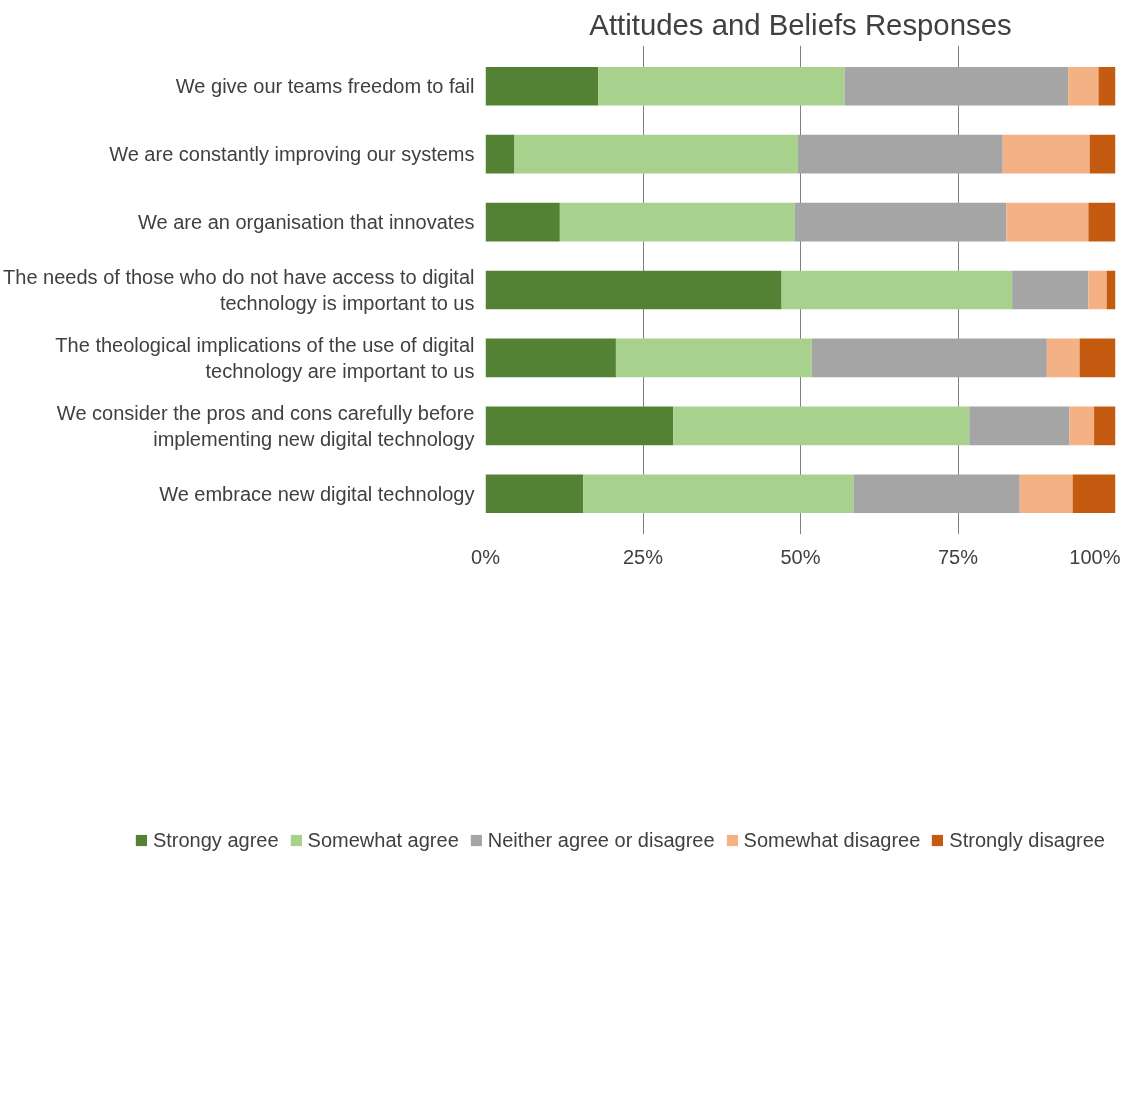 The image size is (1136, 1102). What do you see at coordinates (265, 426) in the screenshot?
I see `y-tick-label: We consider the pros and cons carefully before implementing new digital technology` at bounding box center [265, 426].